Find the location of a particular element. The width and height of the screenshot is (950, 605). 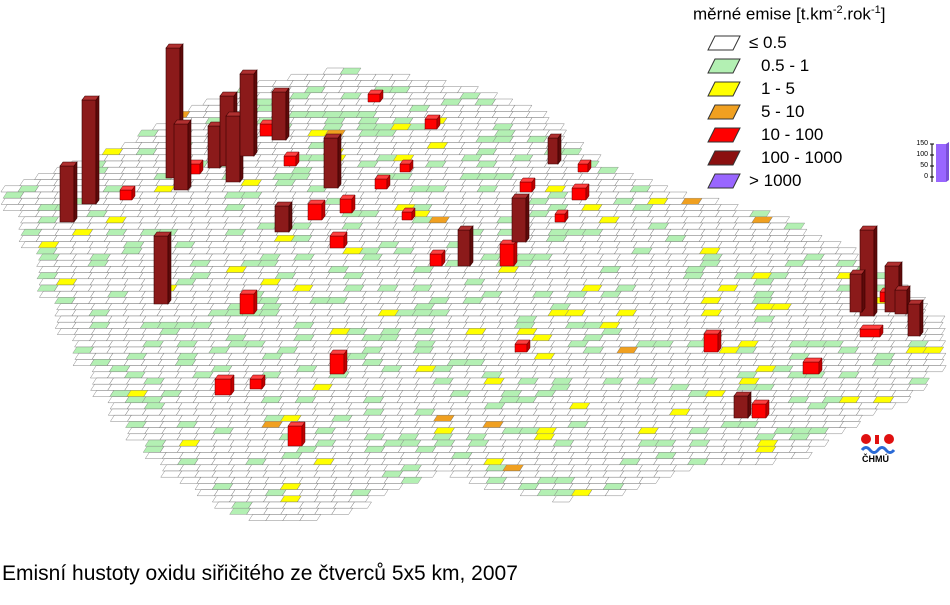

scale-tick-label: 150 is located at coordinates (922, 143).